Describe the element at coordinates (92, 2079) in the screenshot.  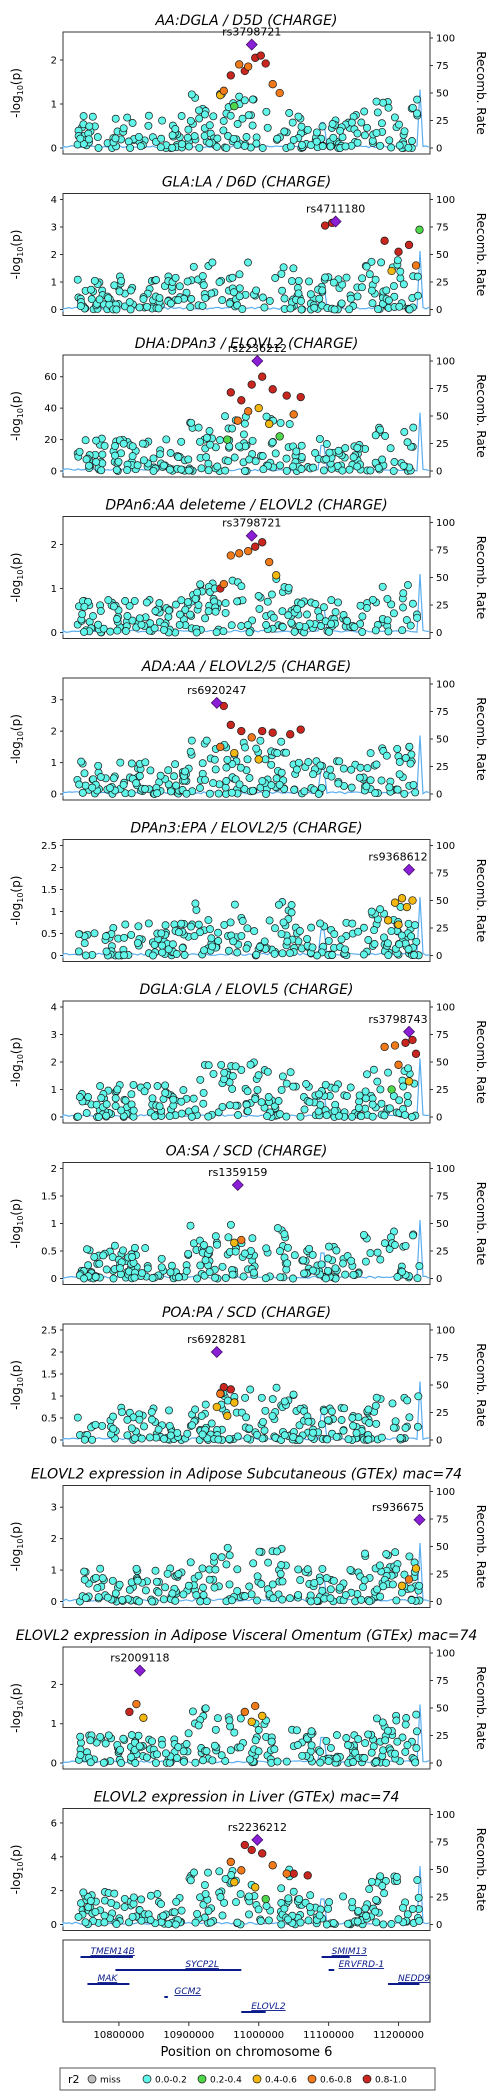
I see `legend-swatch` at that location.